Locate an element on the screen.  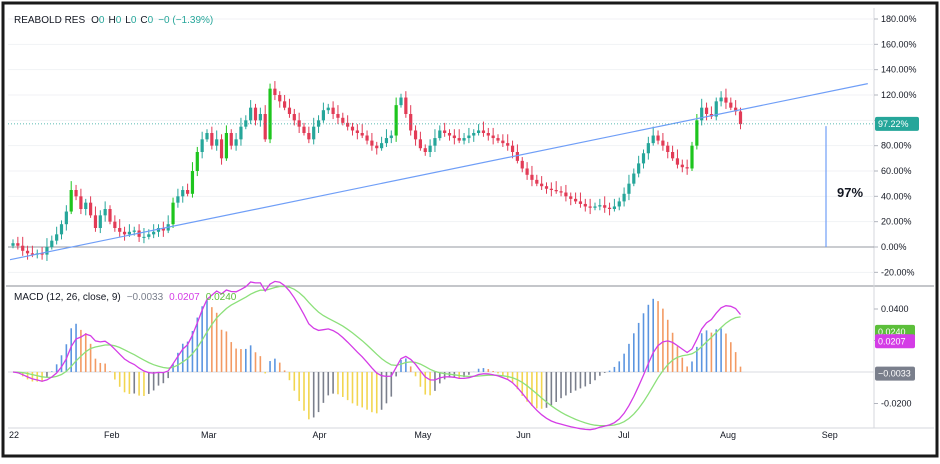
price-legend: REABOLD RES O0 H0 L0 C0 −0 (−1.39%) is located at coordinates (113, 20).